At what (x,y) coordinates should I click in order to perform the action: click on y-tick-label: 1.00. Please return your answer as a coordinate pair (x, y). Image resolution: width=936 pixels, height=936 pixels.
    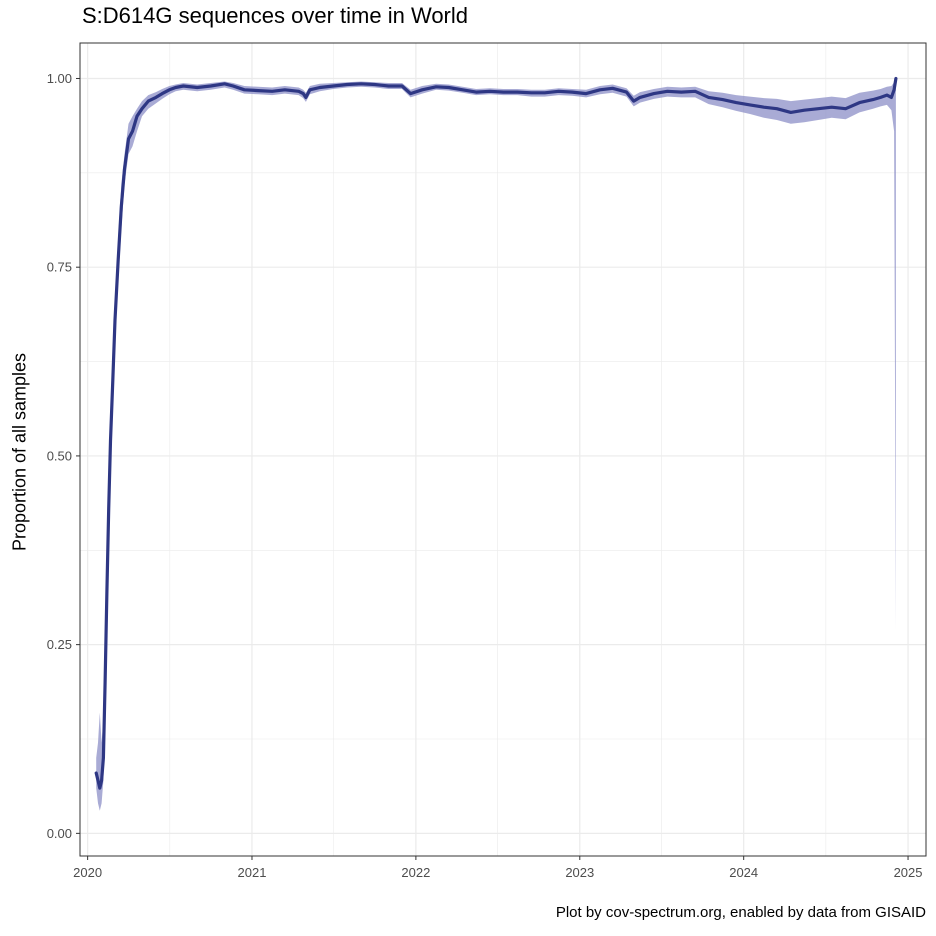
    Looking at the image, I should click on (59, 78).